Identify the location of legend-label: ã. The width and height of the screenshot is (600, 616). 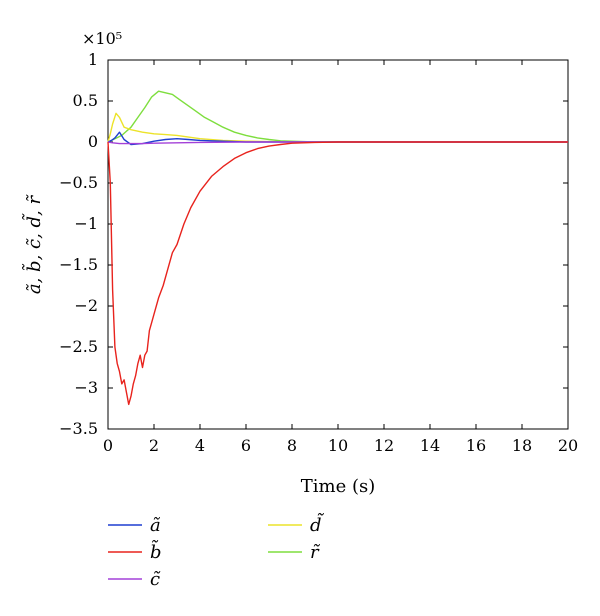
(155, 525).